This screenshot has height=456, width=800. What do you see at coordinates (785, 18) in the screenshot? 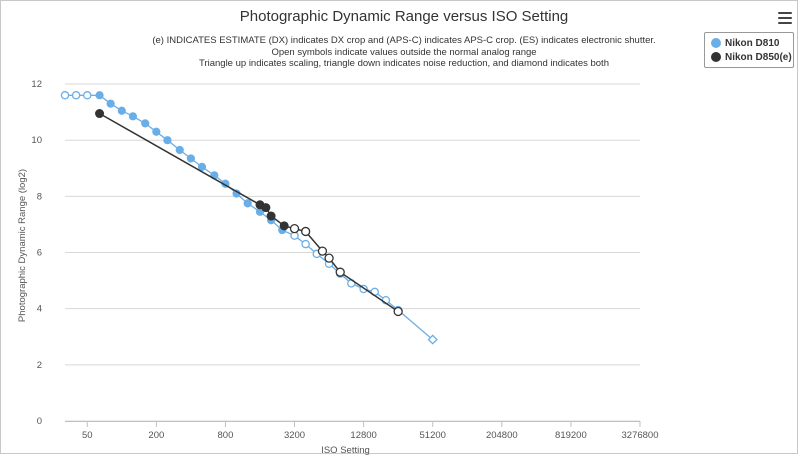
I see `hamburger-menu-icon` at bounding box center [785, 18].